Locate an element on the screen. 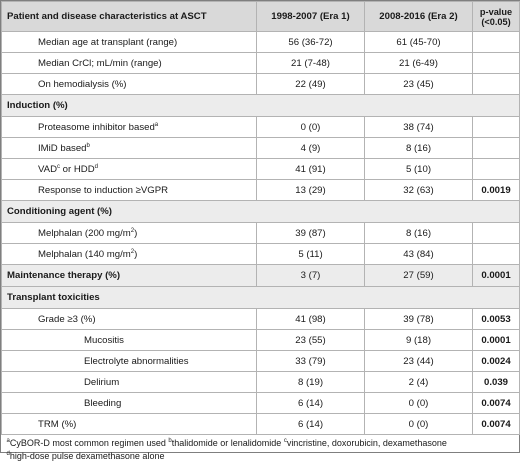  era2-value: 9 (18) is located at coordinates (419, 340).